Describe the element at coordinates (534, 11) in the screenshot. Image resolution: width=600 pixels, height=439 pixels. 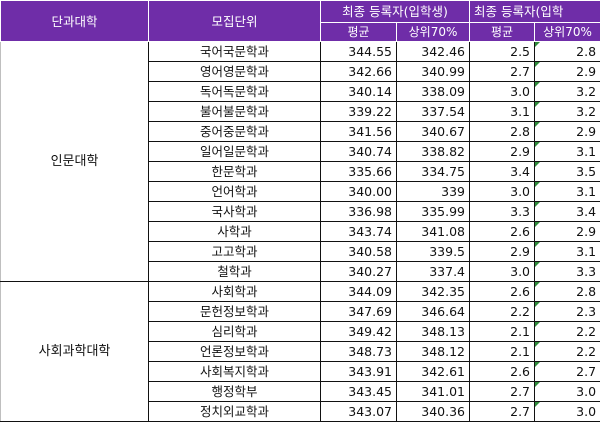
I see `header-group-enrolled-2: 최종 등록자(입학` at that location.